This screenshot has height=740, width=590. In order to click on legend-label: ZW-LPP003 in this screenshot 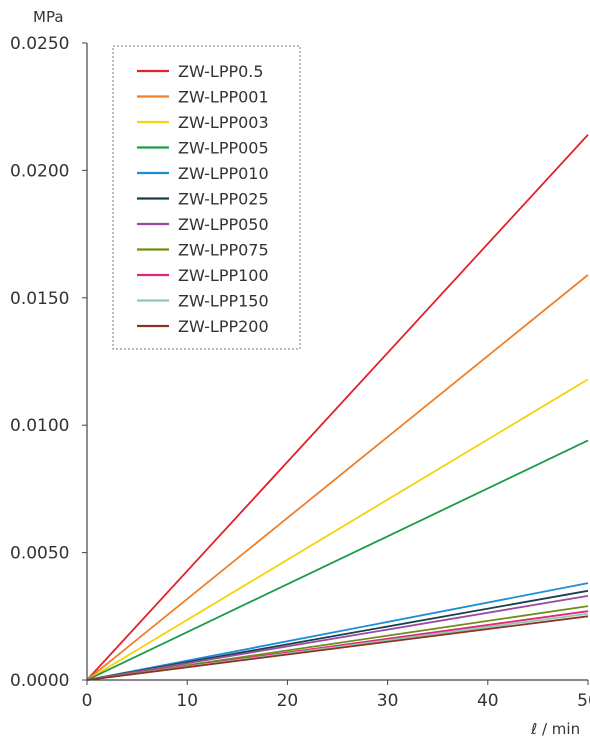, I will do `click(223, 122)`.